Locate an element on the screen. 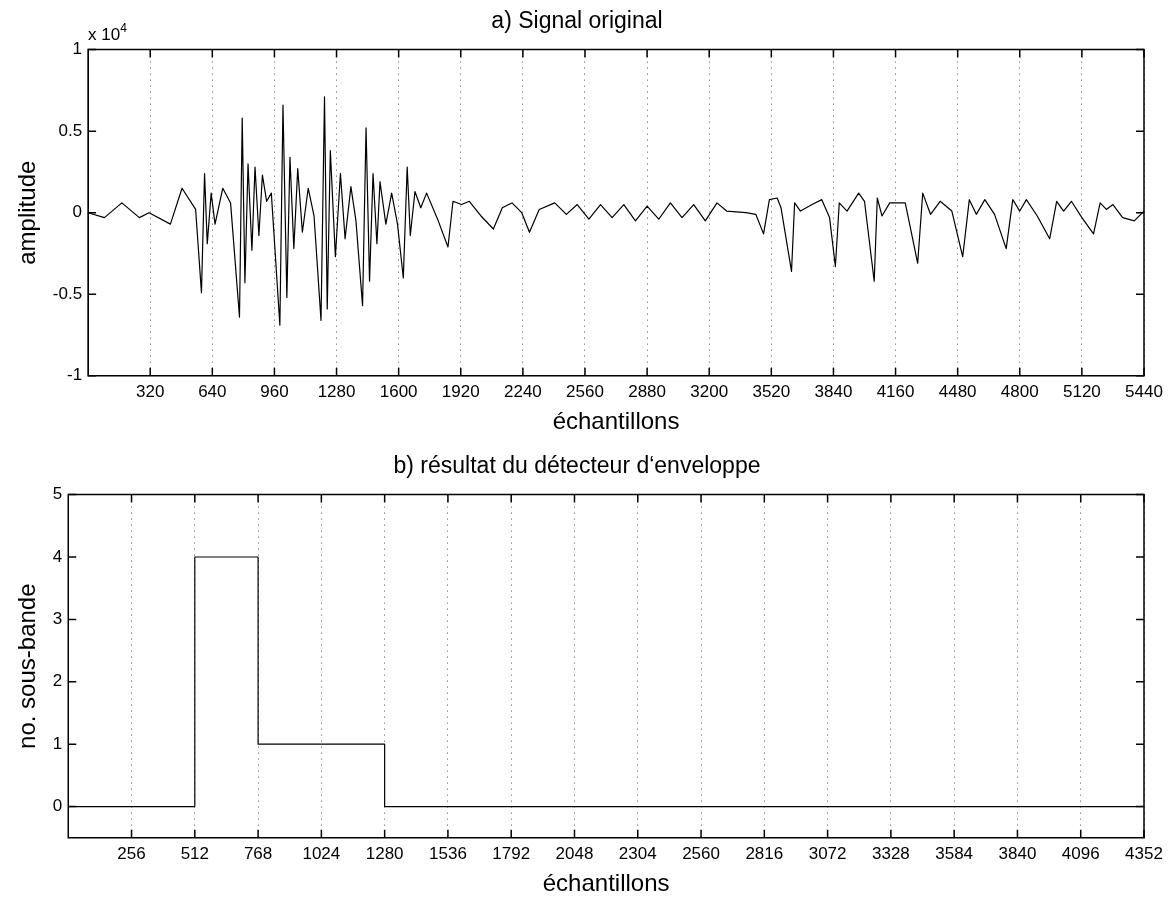 The height and width of the screenshot is (907, 1172). x-tick-label: 5120 is located at coordinates (1081, 391).